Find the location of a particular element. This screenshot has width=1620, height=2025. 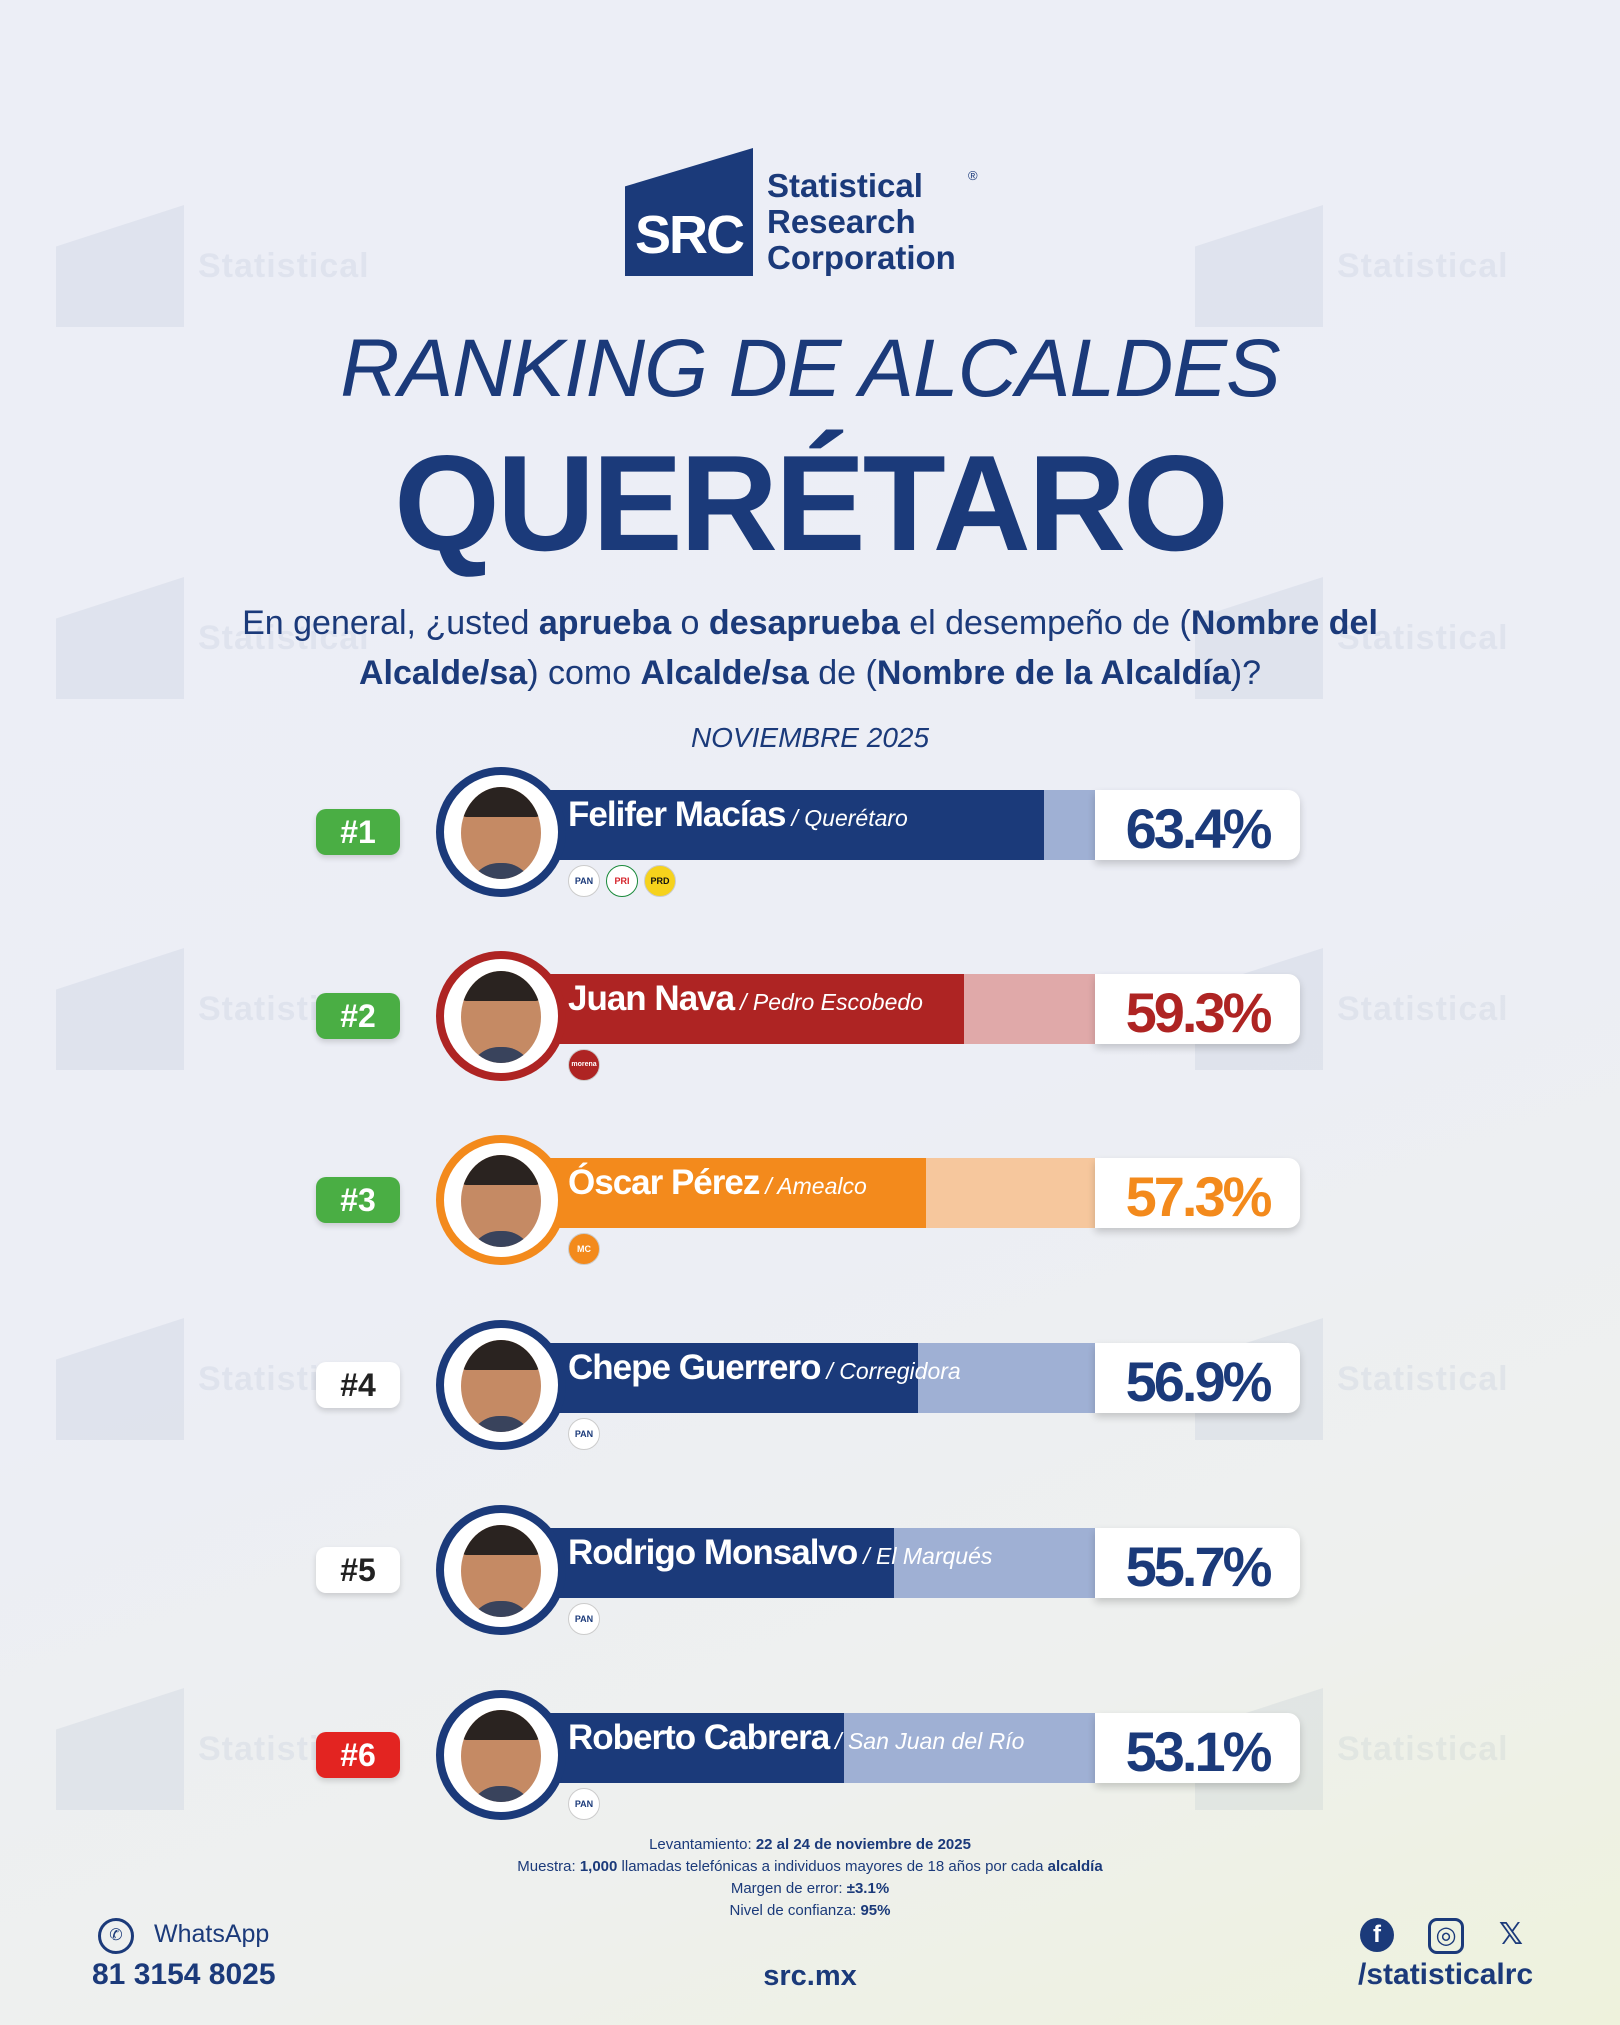

percent-box: 55.7% is located at coordinates (1197, 1563).